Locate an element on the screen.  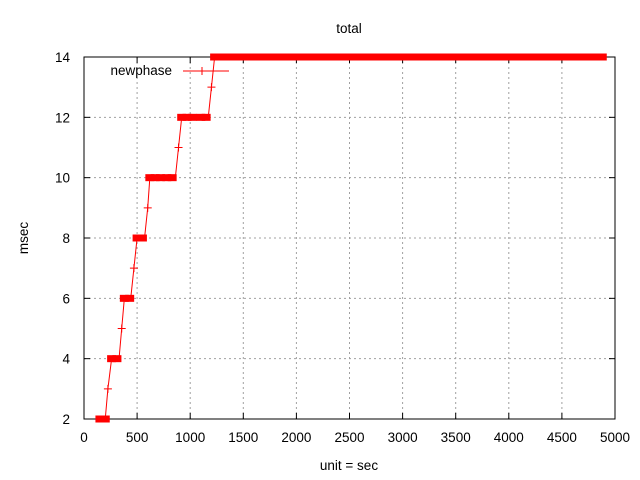
x-tick-label: 1000 is located at coordinates (190, 437).